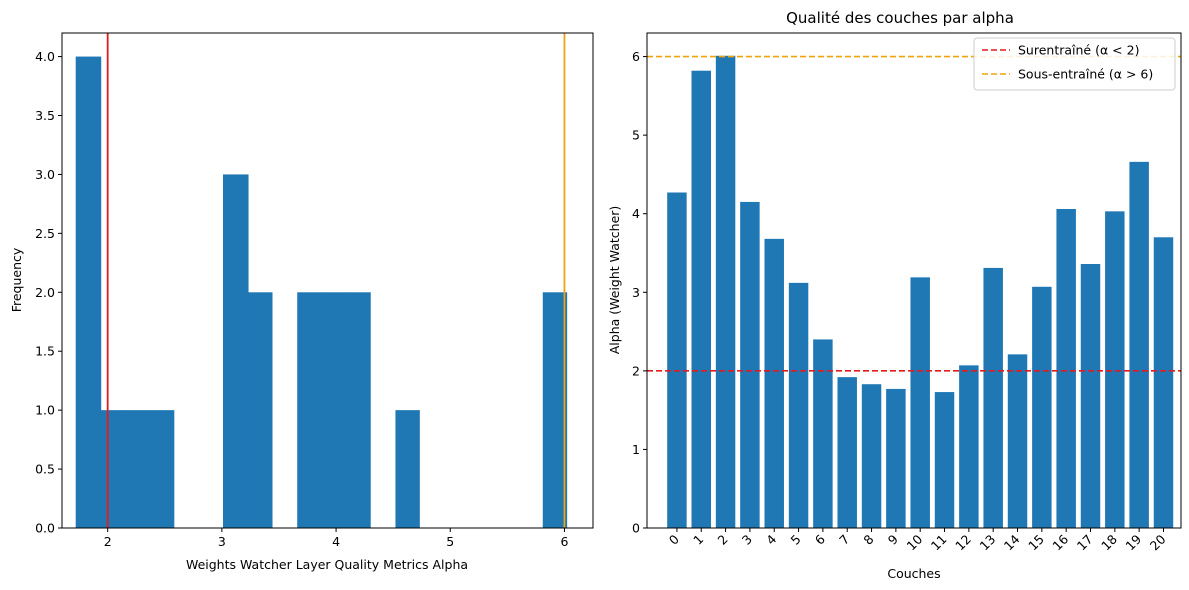  What do you see at coordinates (222, 541) in the screenshot?
I see `histogram-x-tick-label-1: 3` at bounding box center [222, 541].